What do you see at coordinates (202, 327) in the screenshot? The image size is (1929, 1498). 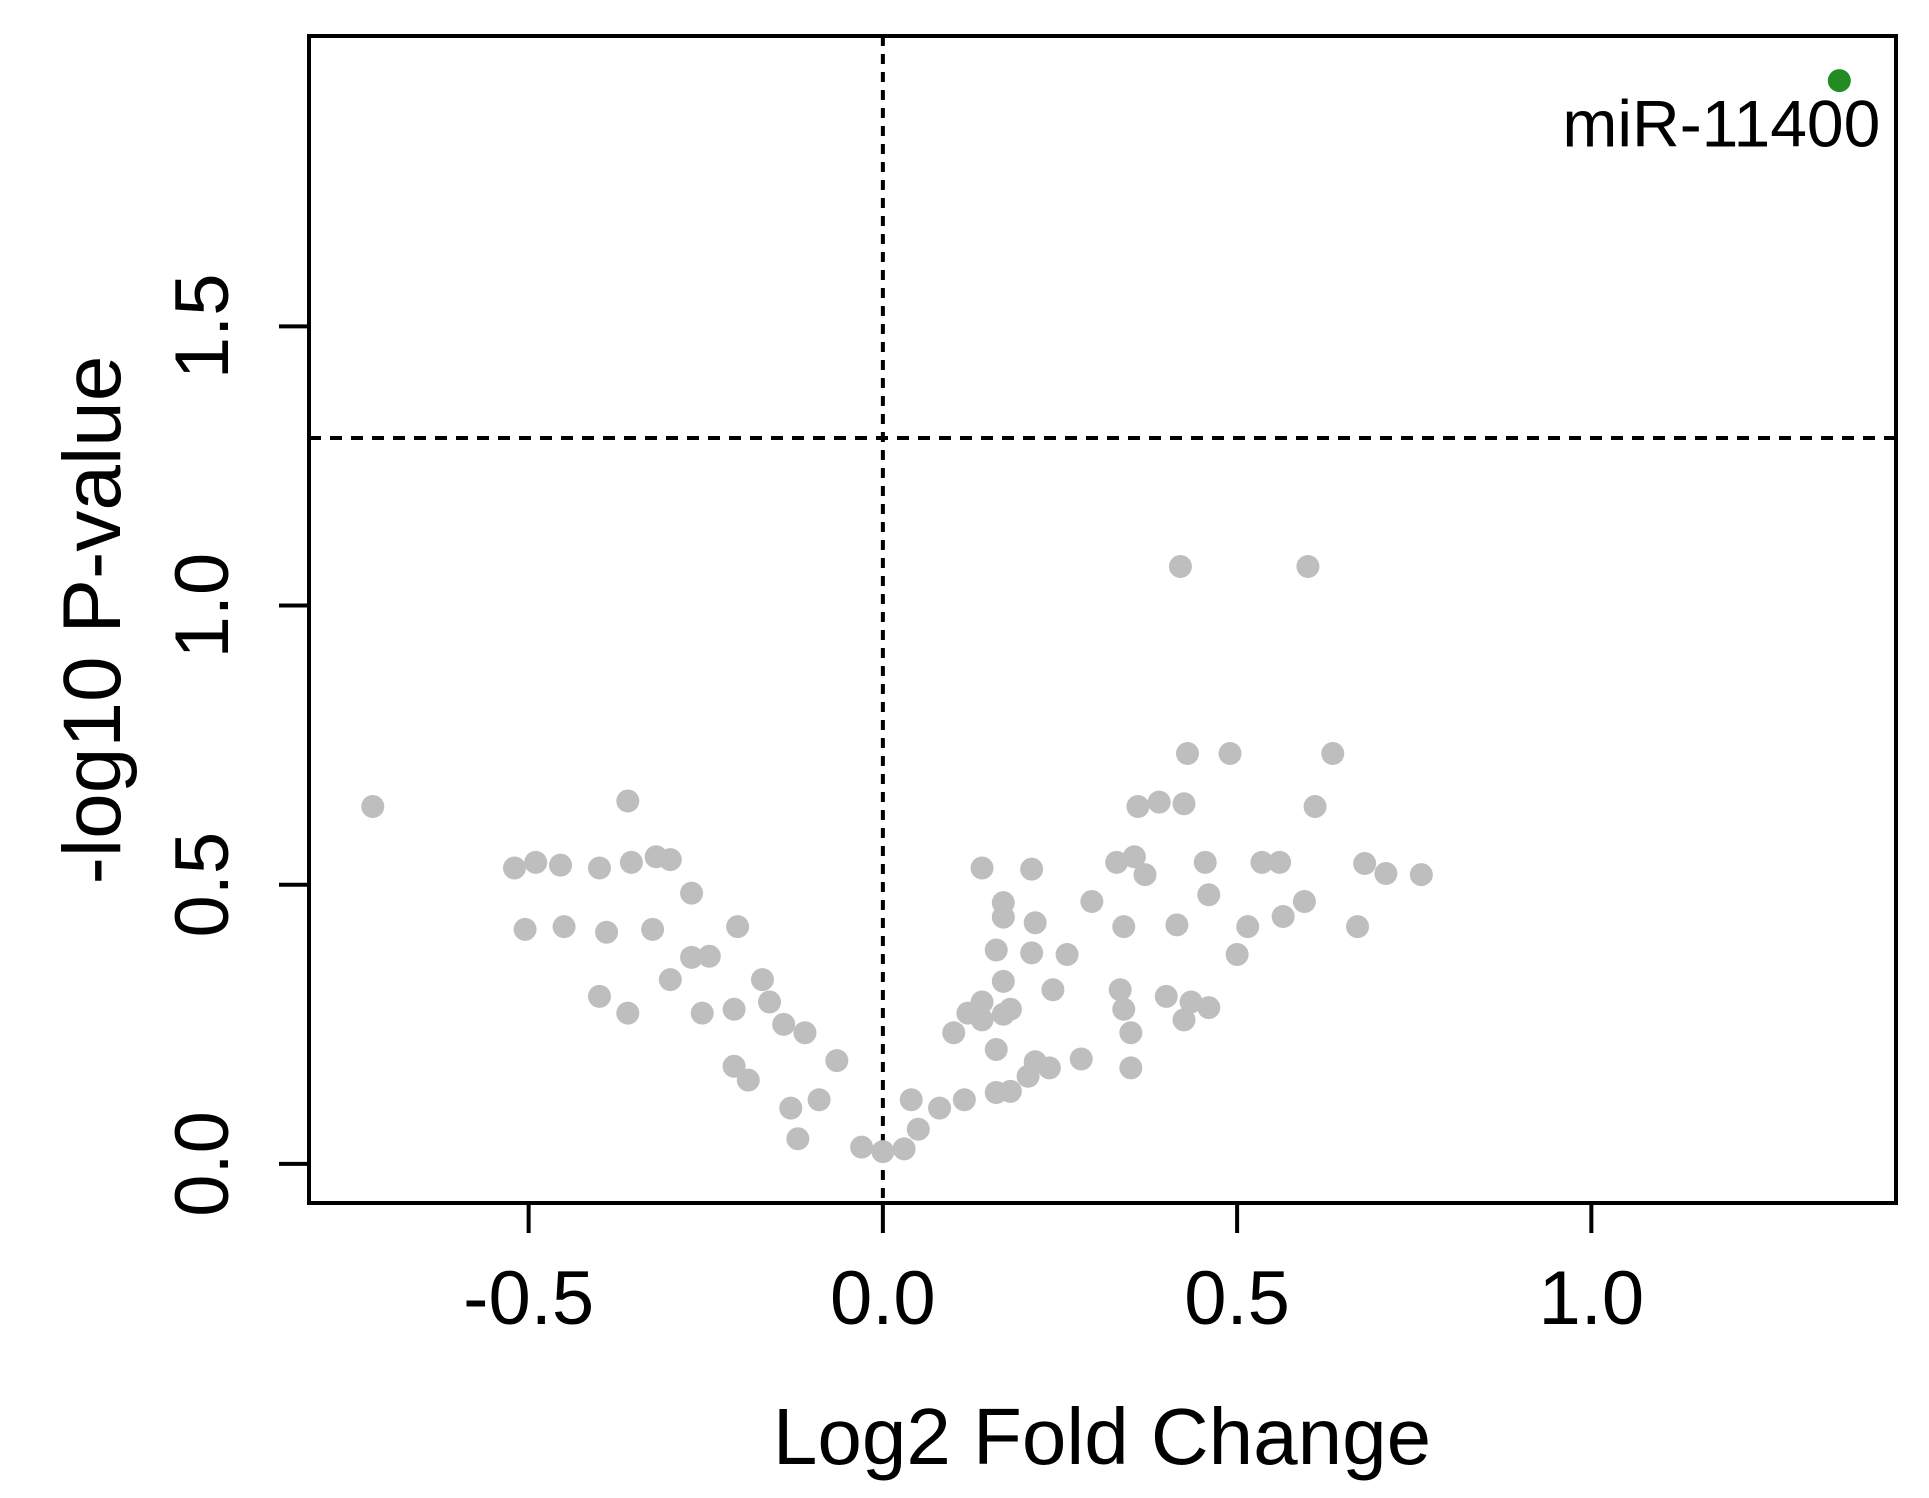 I see `y-tick-label: 1.5` at bounding box center [202, 327].